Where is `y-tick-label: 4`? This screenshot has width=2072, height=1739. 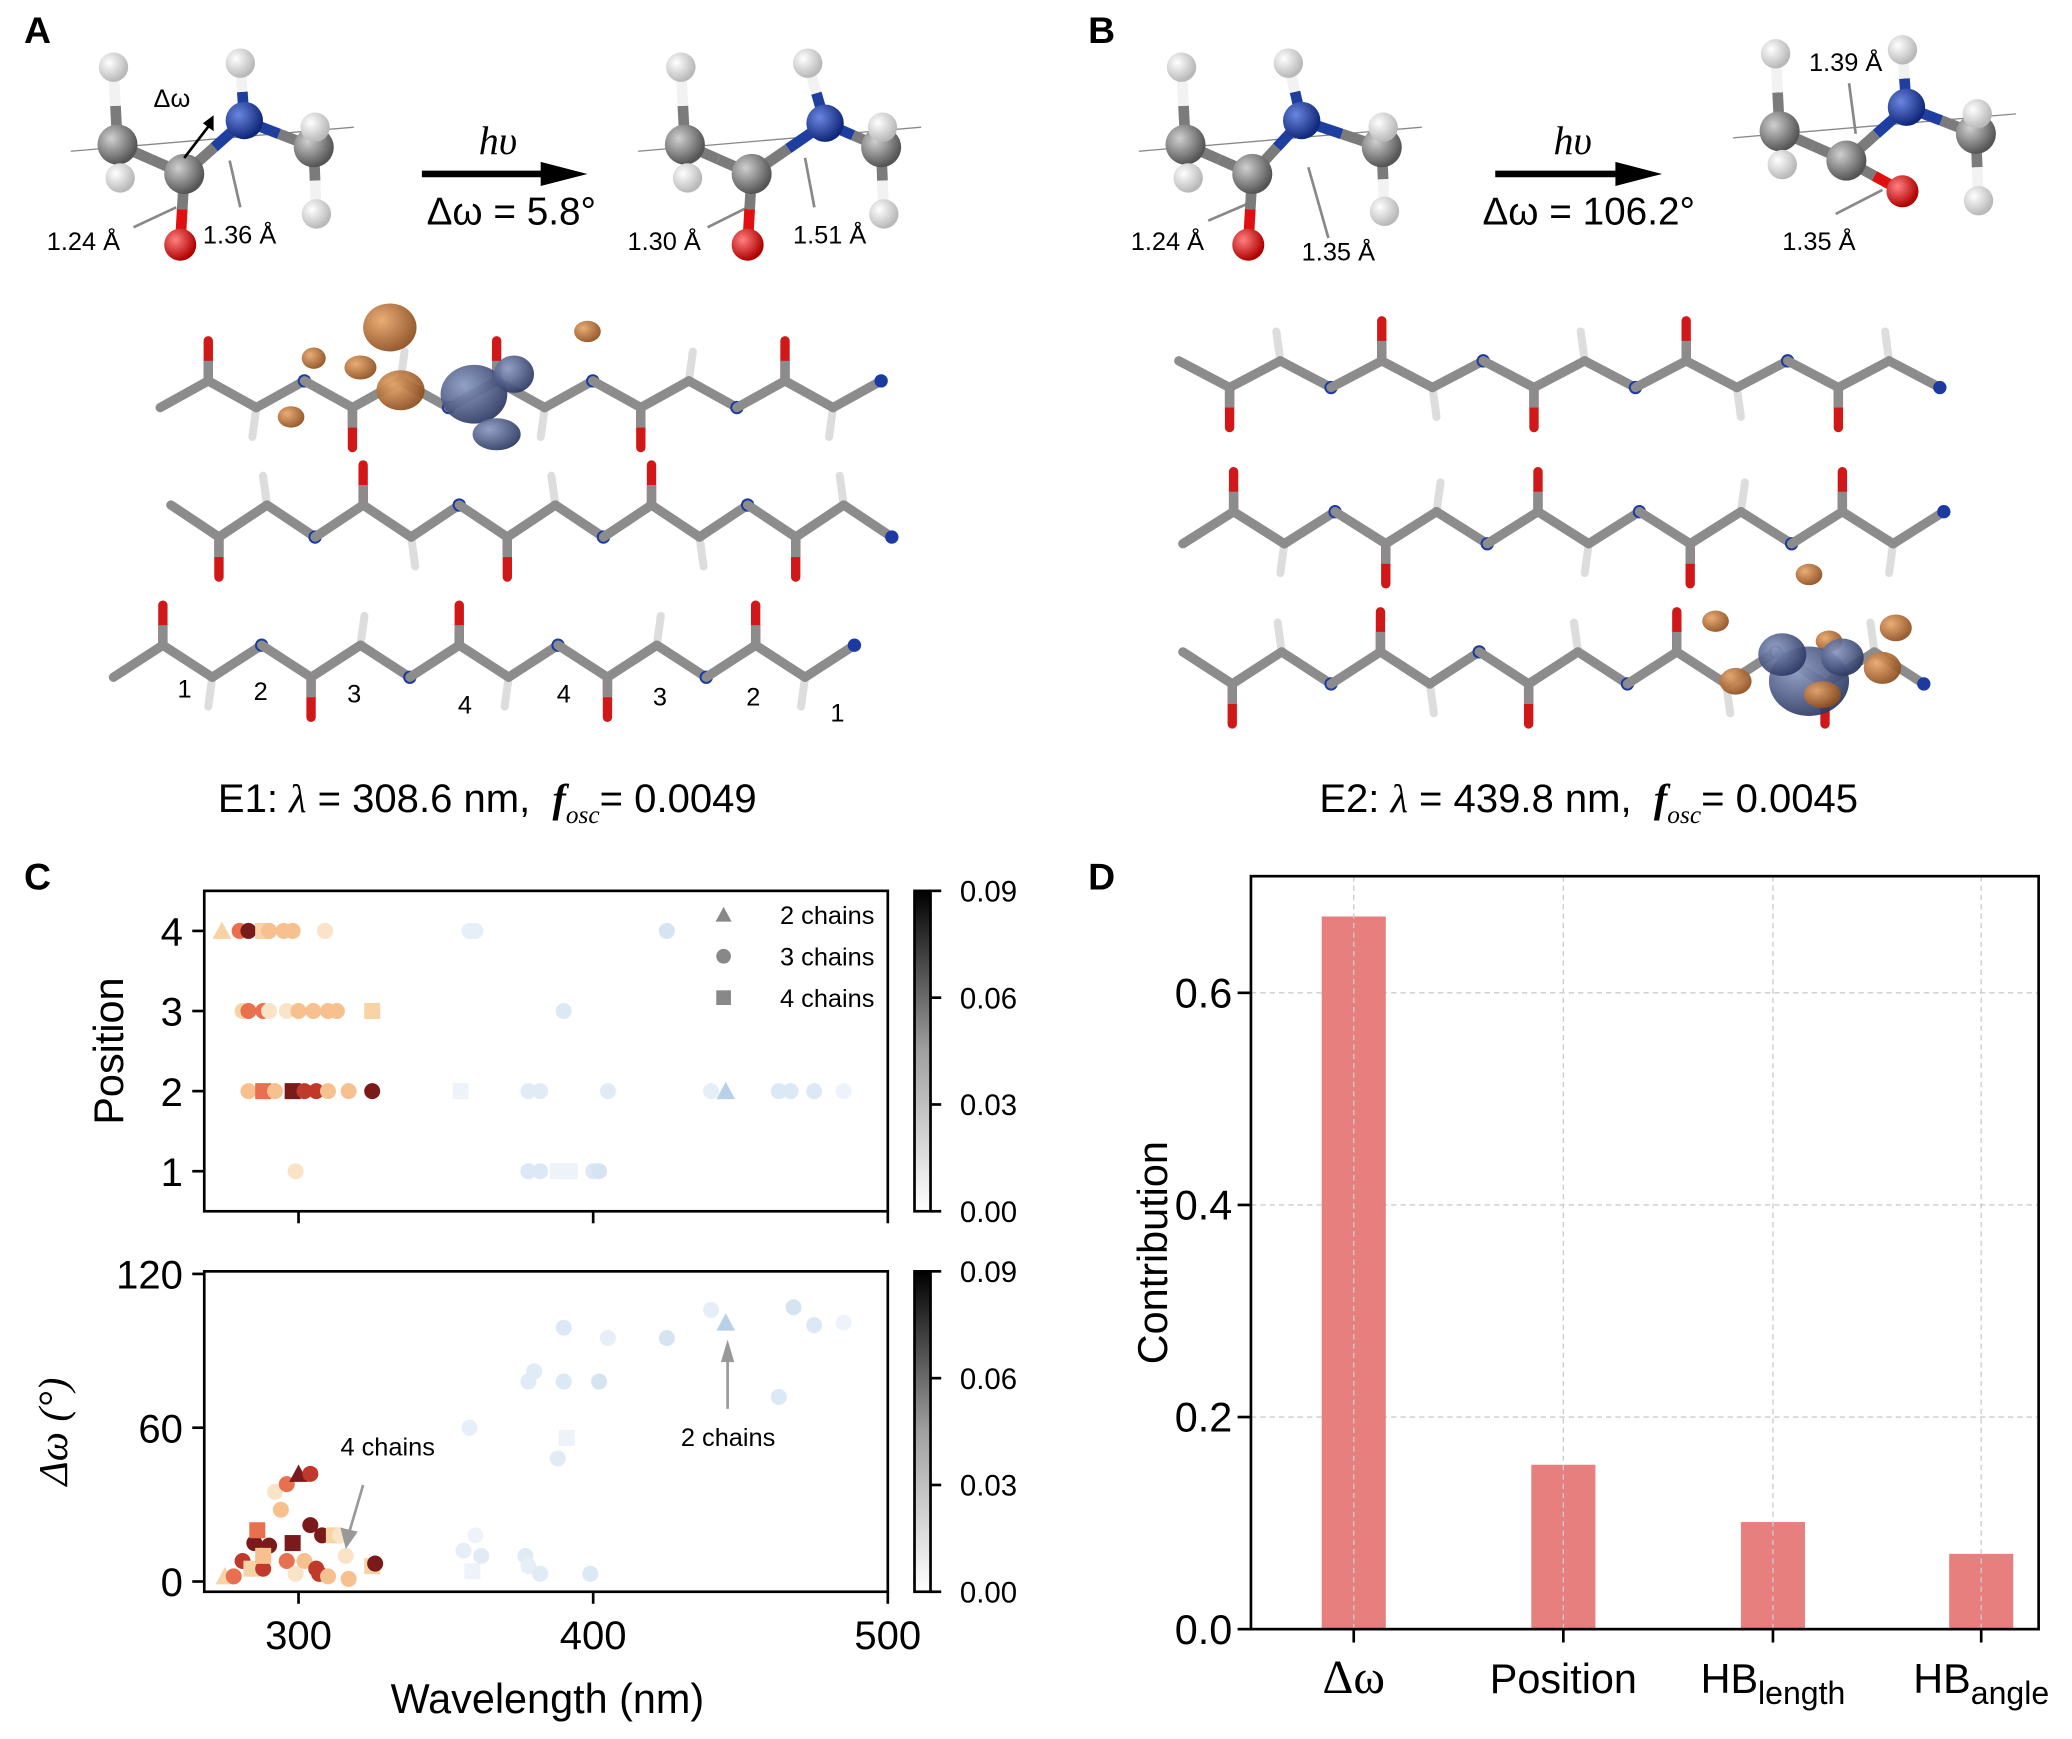
y-tick-label: 4 is located at coordinates (172, 933).